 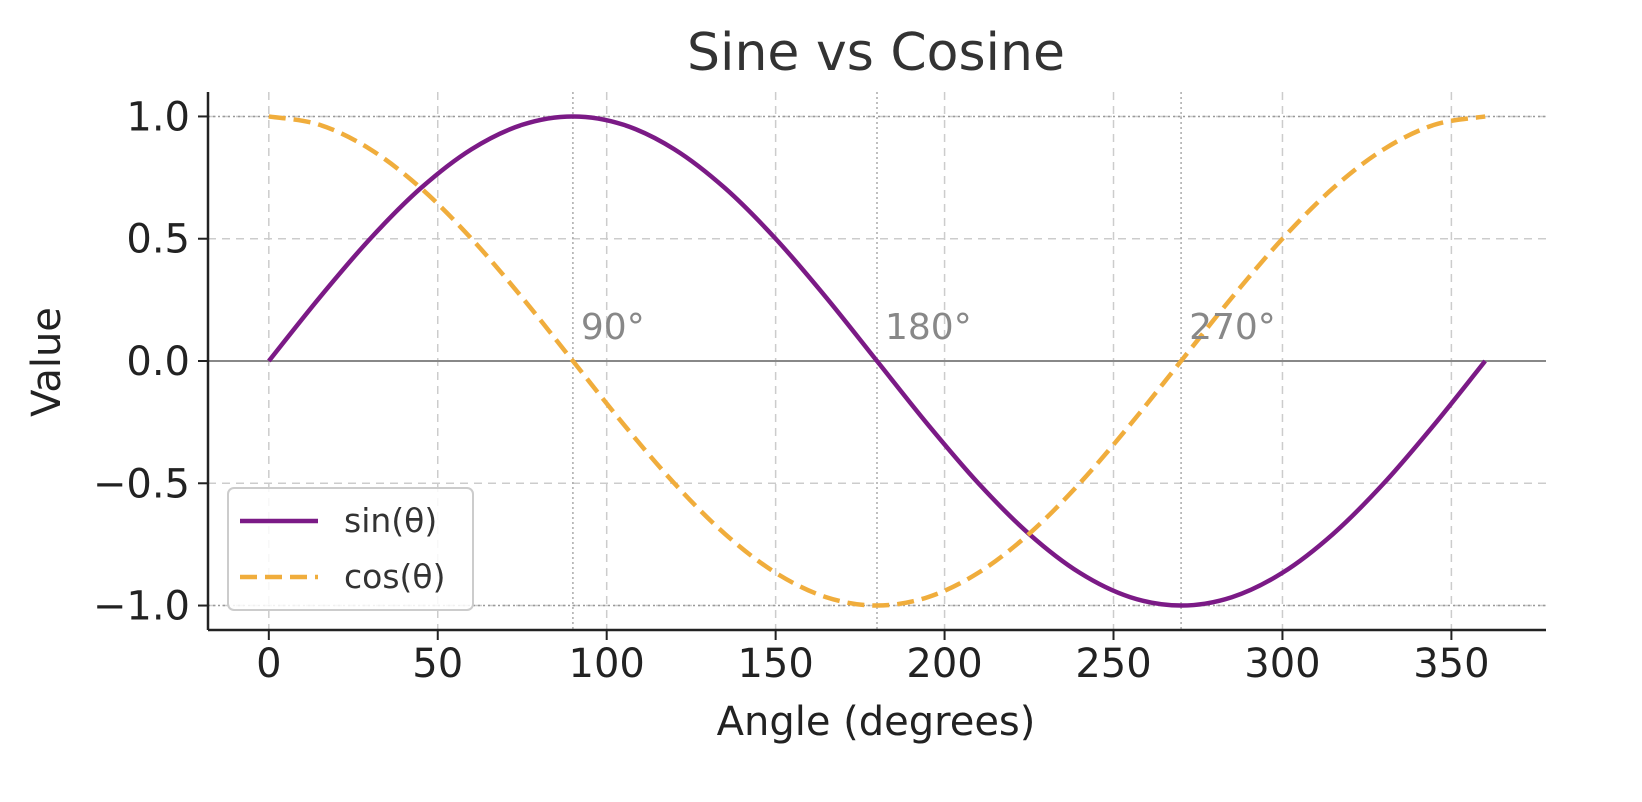 I want to click on angle-annotation: 180°, so click(x=928, y=327).